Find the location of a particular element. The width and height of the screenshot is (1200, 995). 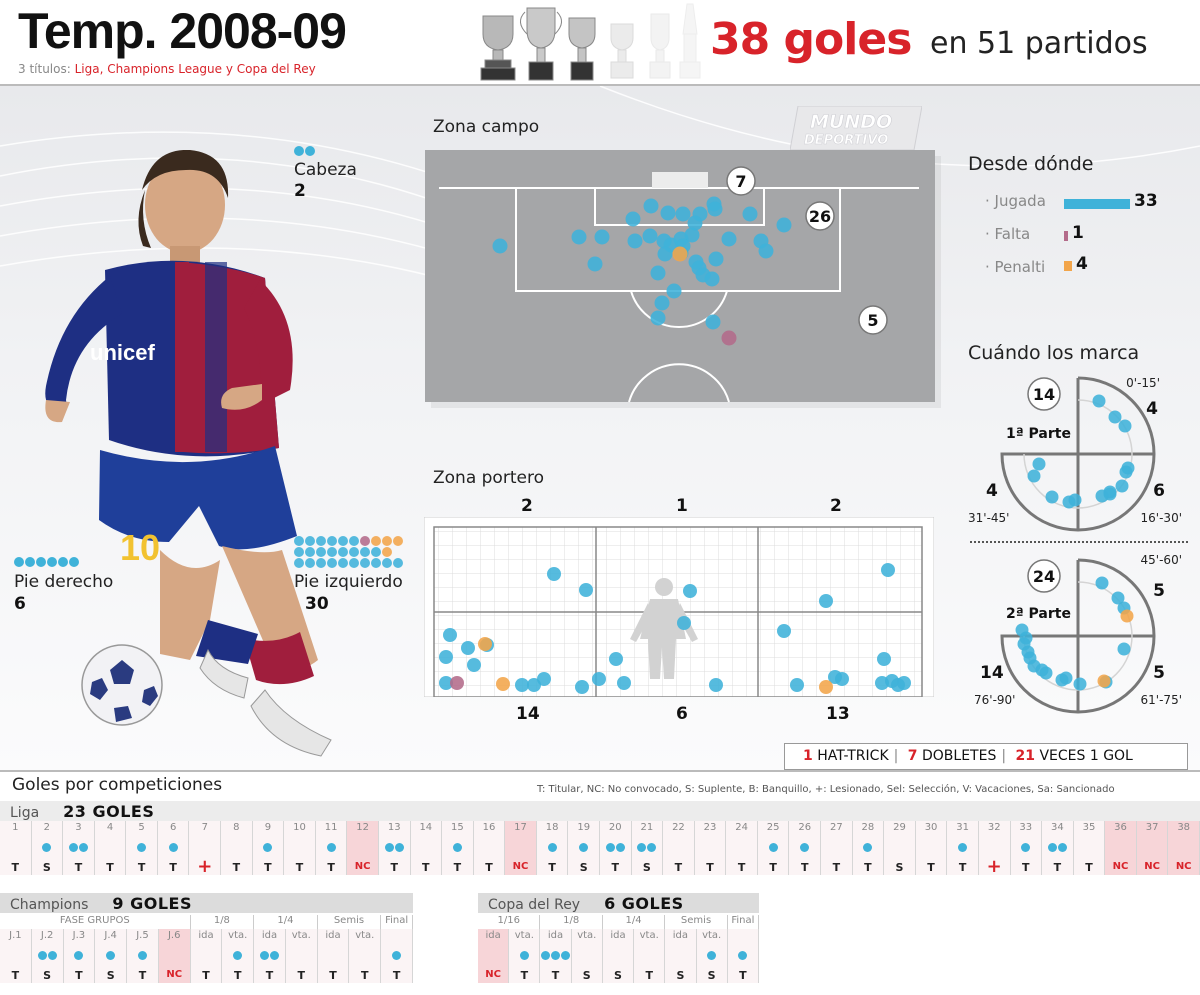

left-foot-value: 30 is located at coordinates (317, 604).